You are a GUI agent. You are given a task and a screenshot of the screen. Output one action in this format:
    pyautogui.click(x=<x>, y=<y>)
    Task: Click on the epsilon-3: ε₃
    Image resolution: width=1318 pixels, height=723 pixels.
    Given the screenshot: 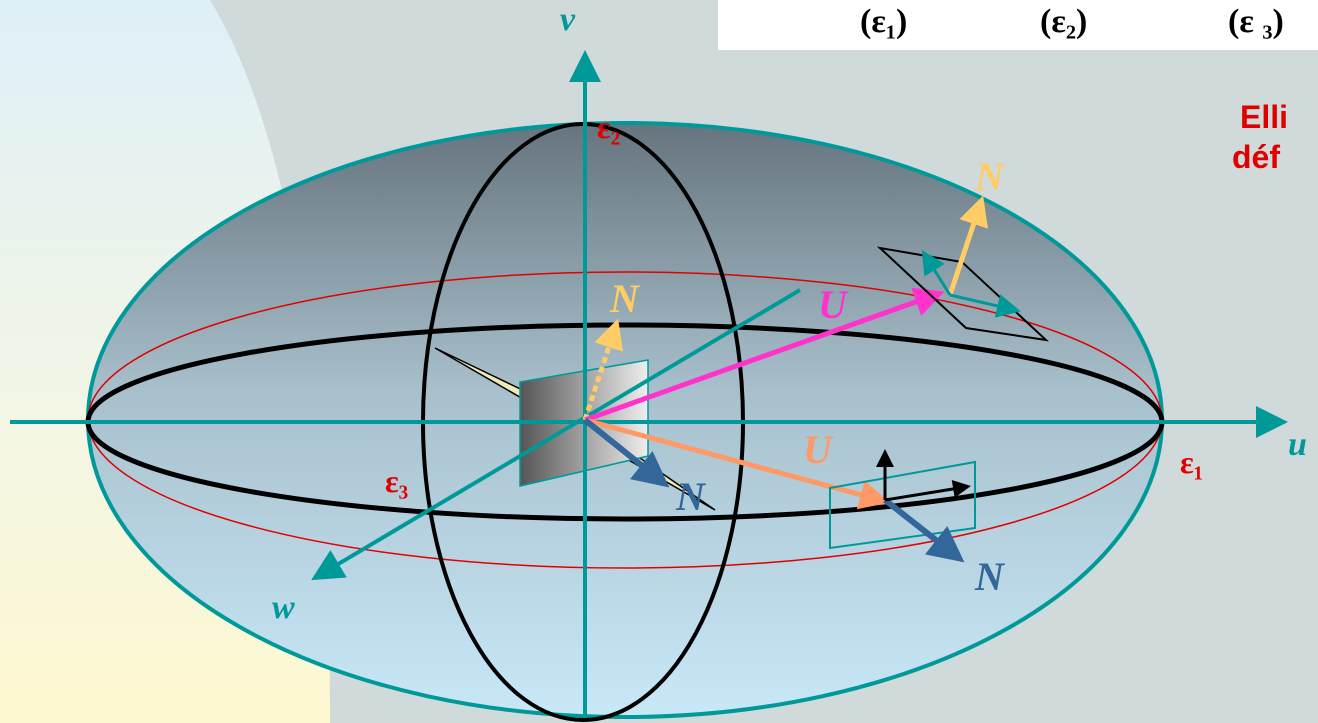 What is the action you would take?
    pyautogui.click(x=396, y=481)
    